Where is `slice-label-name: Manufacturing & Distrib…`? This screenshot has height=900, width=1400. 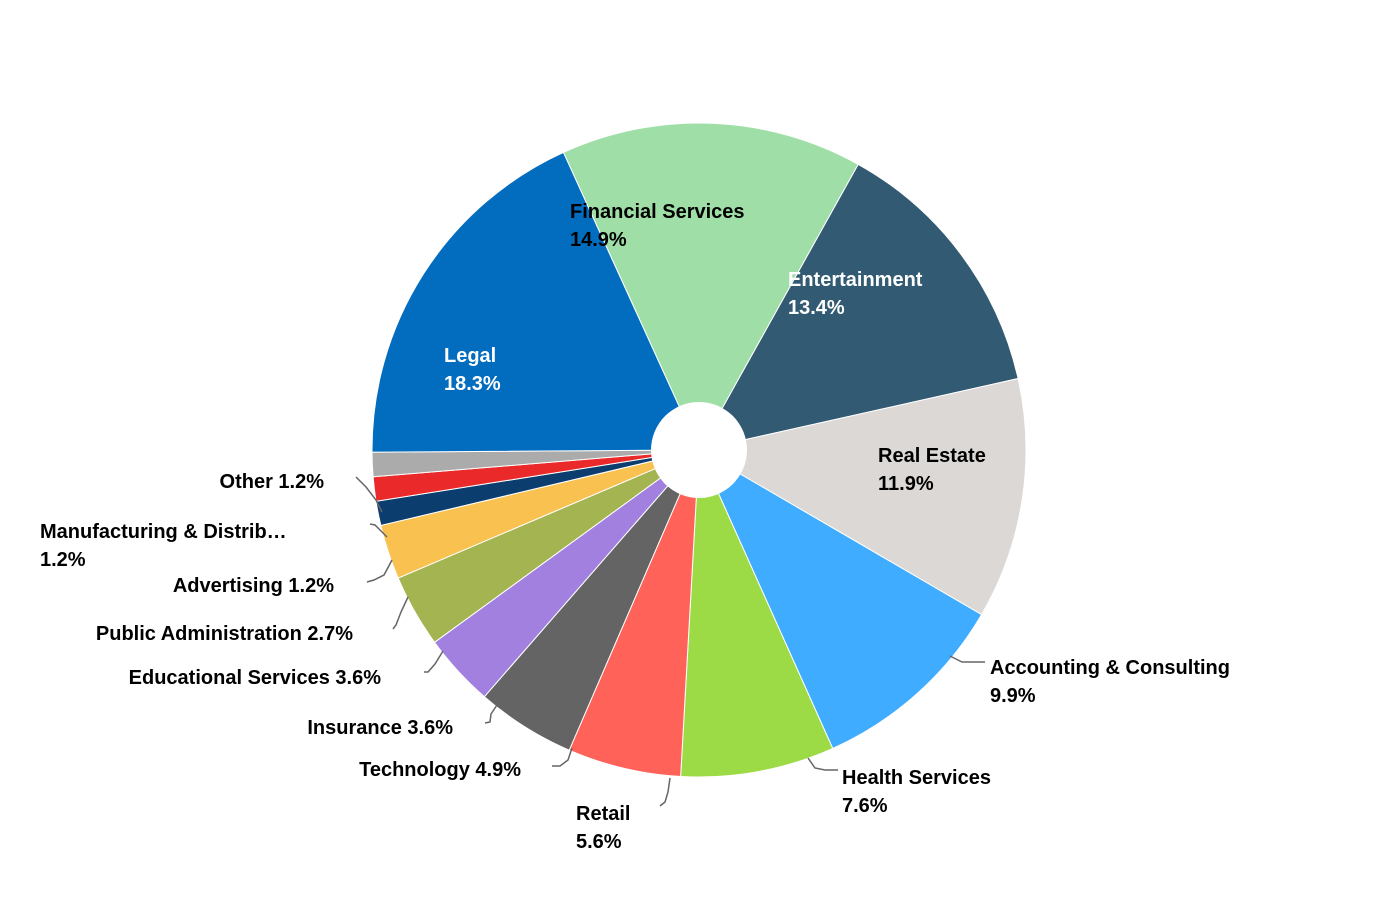
slice-label-name: Manufacturing & Distrib… is located at coordinates (163, 532).